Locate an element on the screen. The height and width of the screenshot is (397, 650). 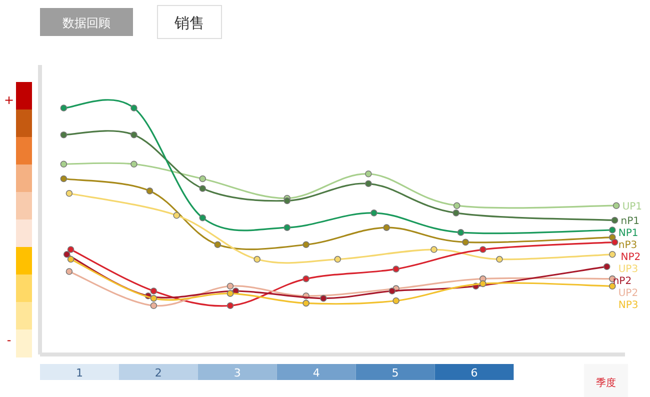
series-label: UP3 is located at coordinates (628, 270).